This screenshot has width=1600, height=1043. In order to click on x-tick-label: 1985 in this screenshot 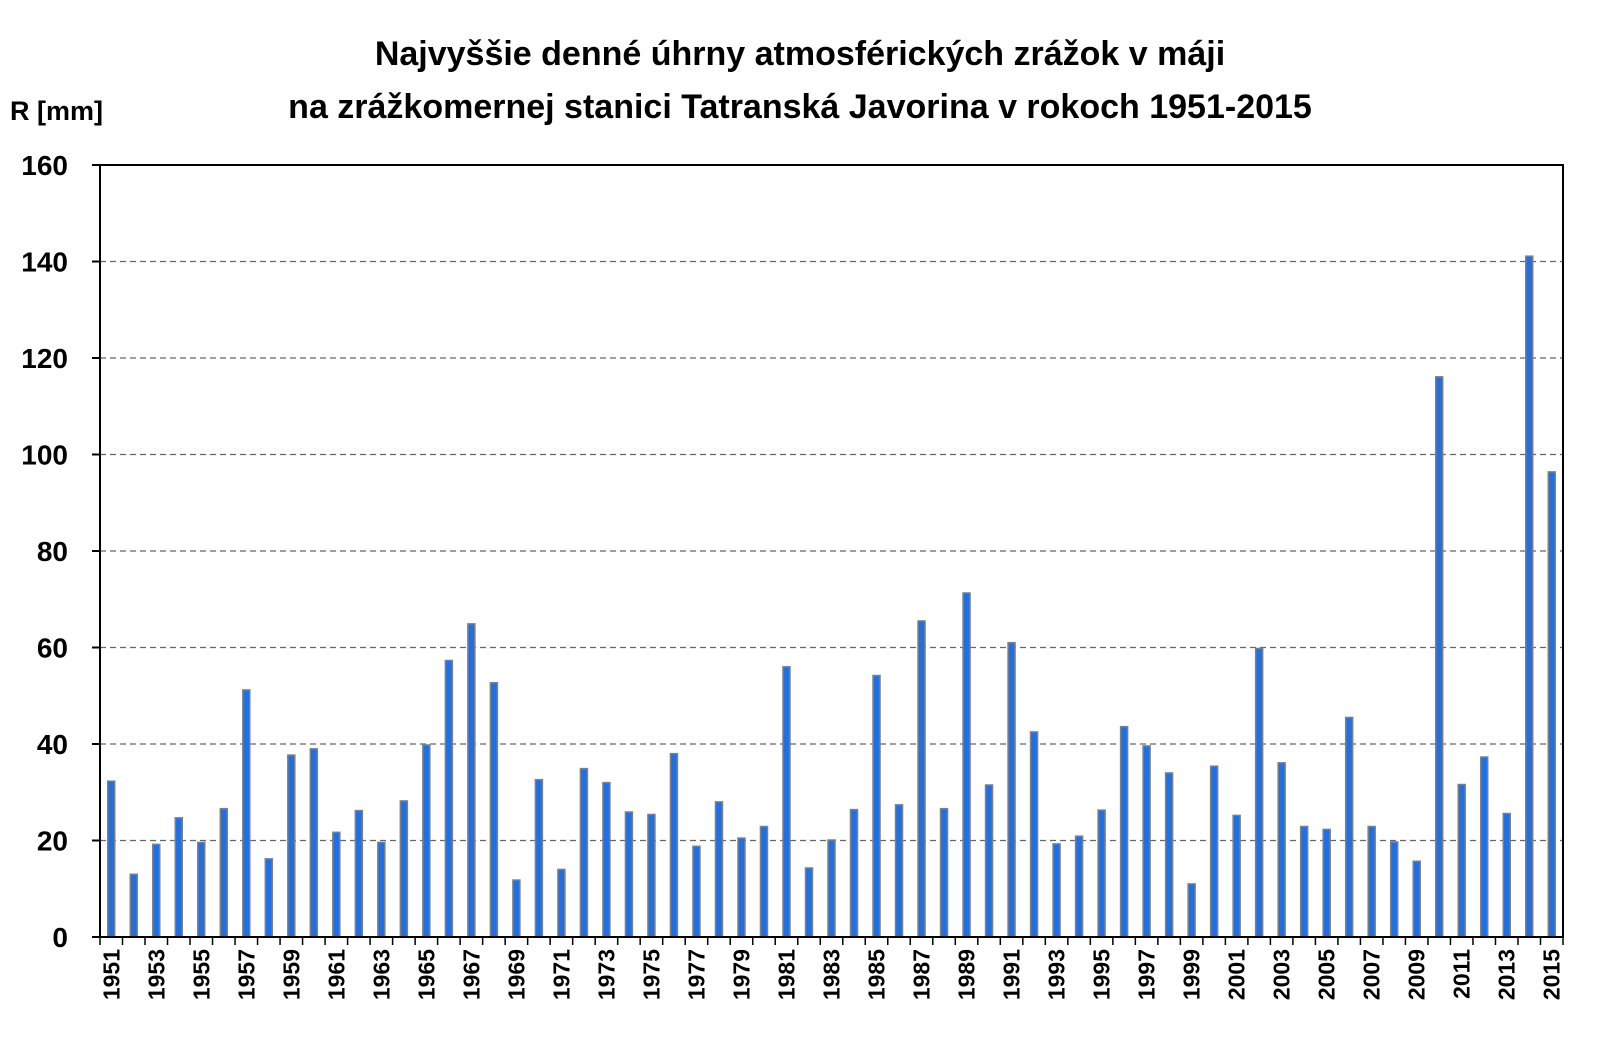, I will do `click(877, 974)`.